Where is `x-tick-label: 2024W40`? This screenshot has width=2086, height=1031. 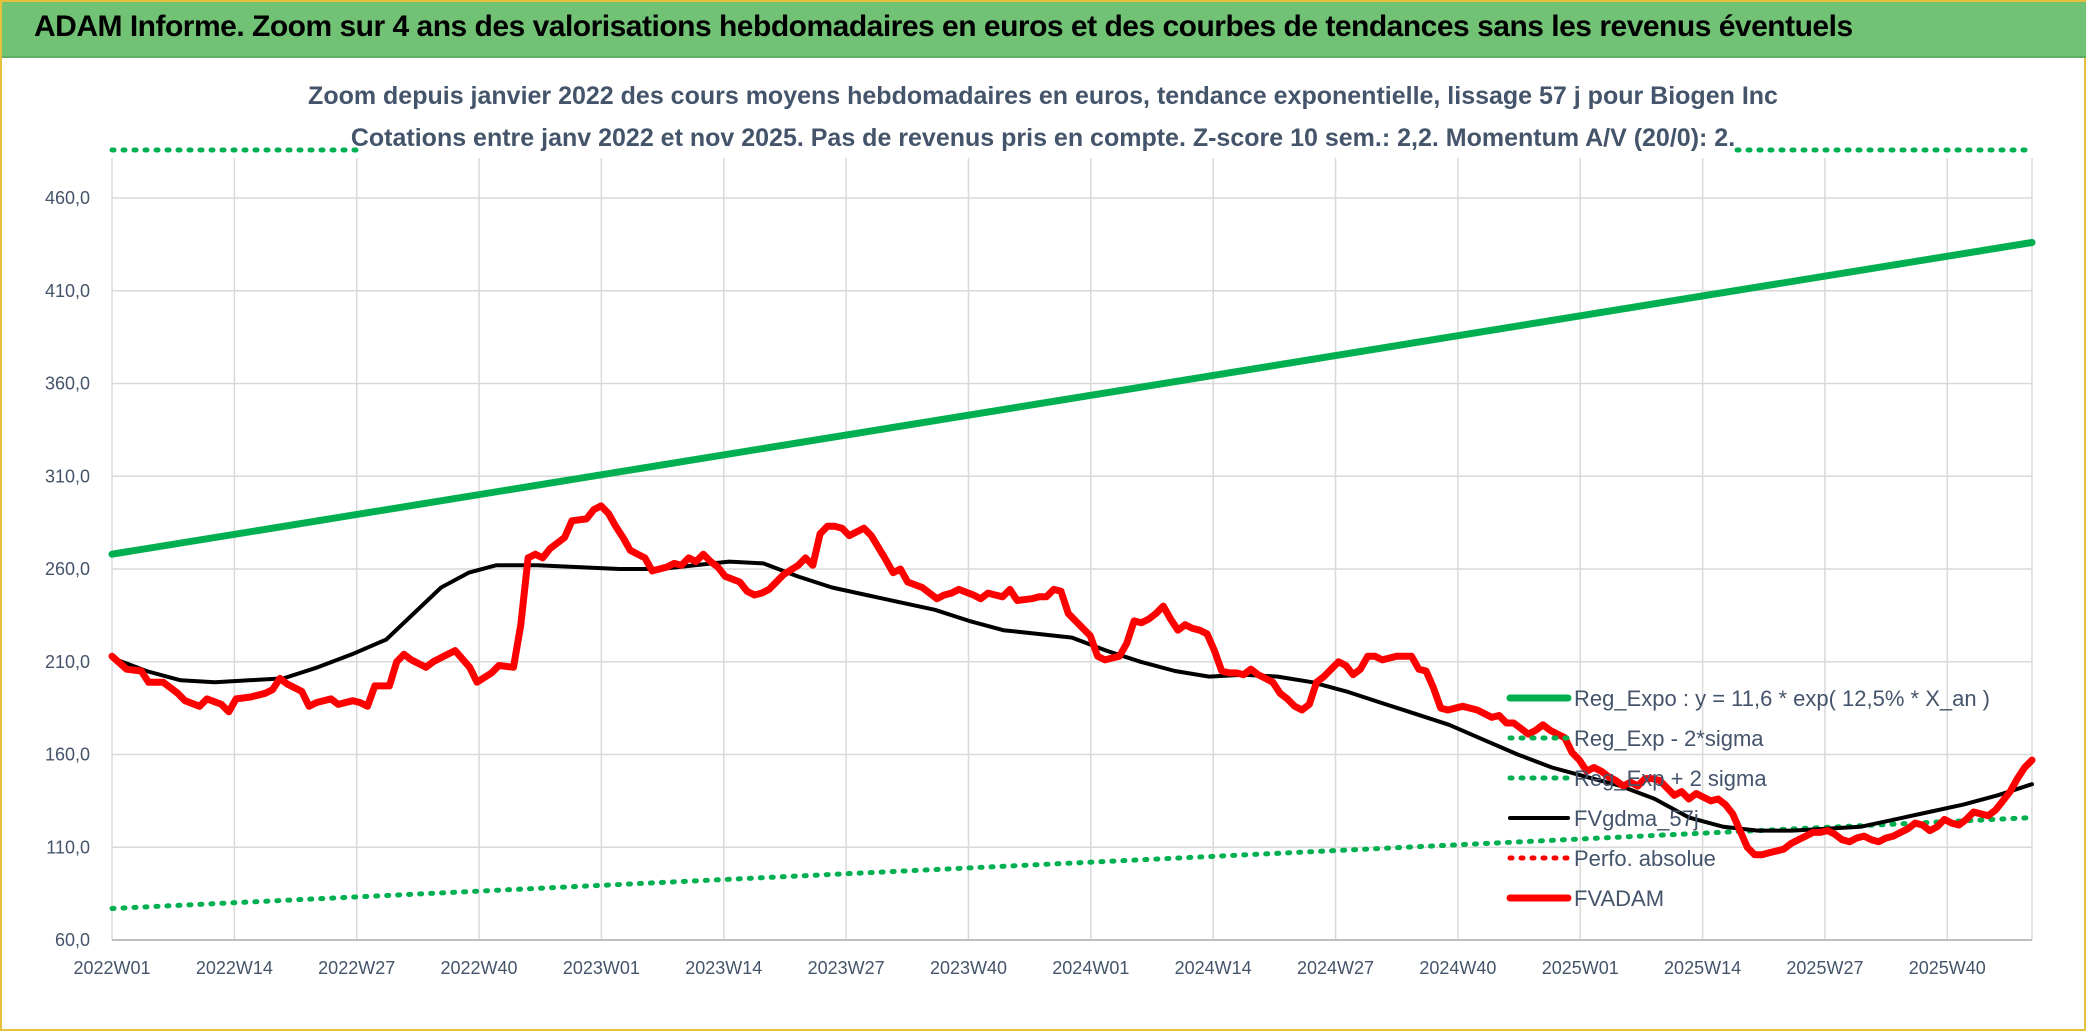
x-tick-label: 2024W40 is located at coordinates (1457, 968).